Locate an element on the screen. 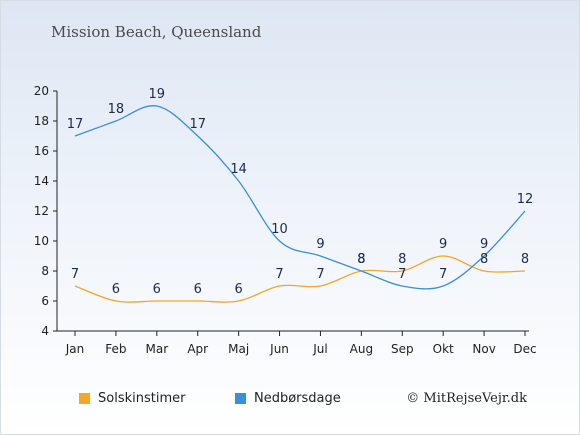  y-tick-label: 16 is located at coordinates (41, 151).